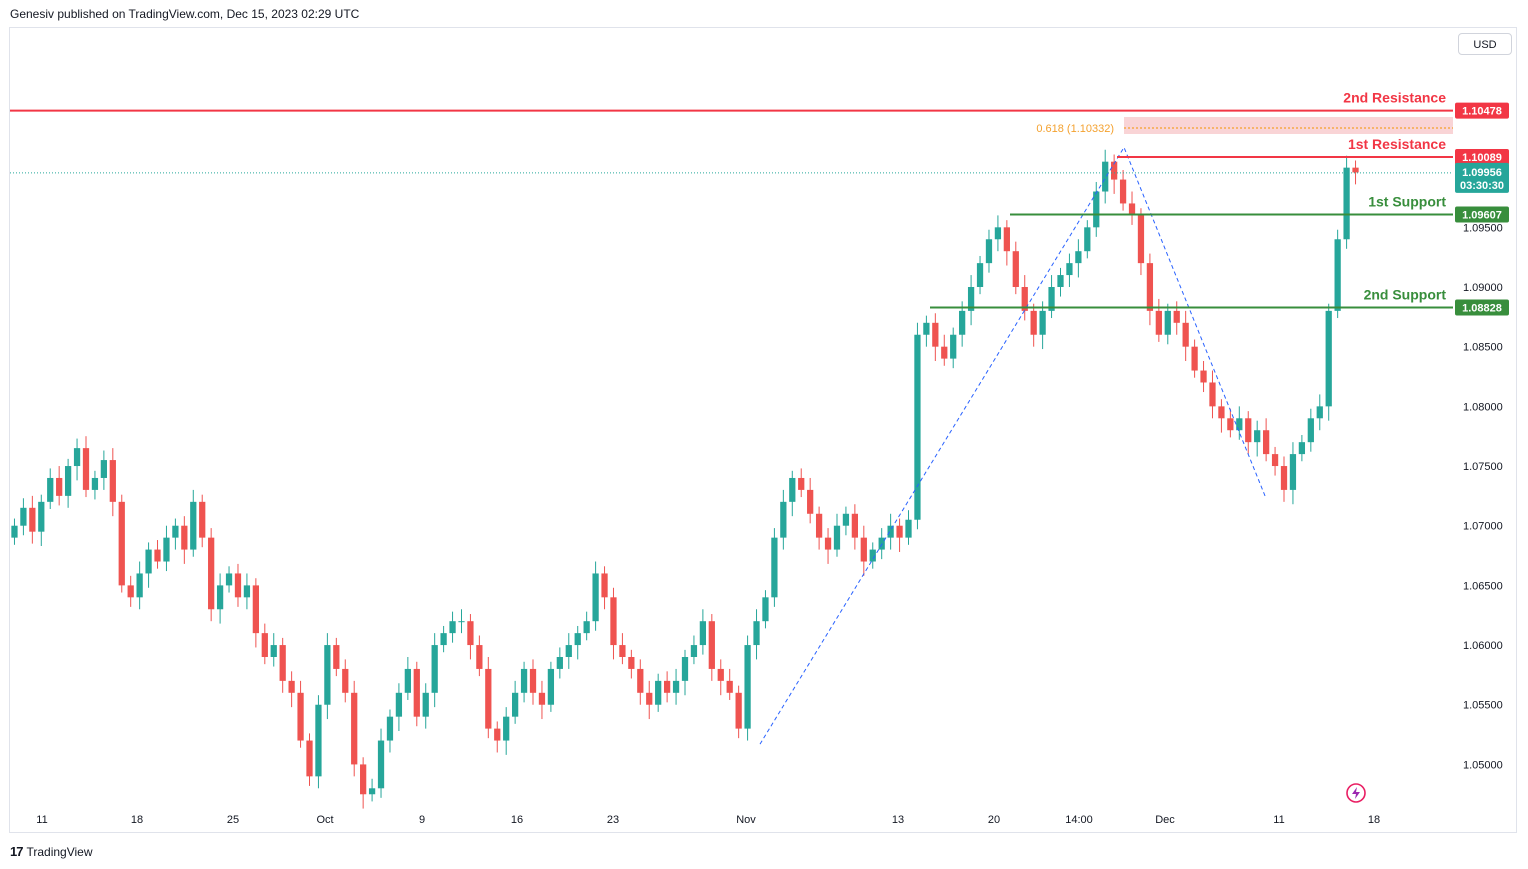 This screenshot has height=869, width=1528. I want to click on y-tick-label: 1.08500, so click(1483, 348).